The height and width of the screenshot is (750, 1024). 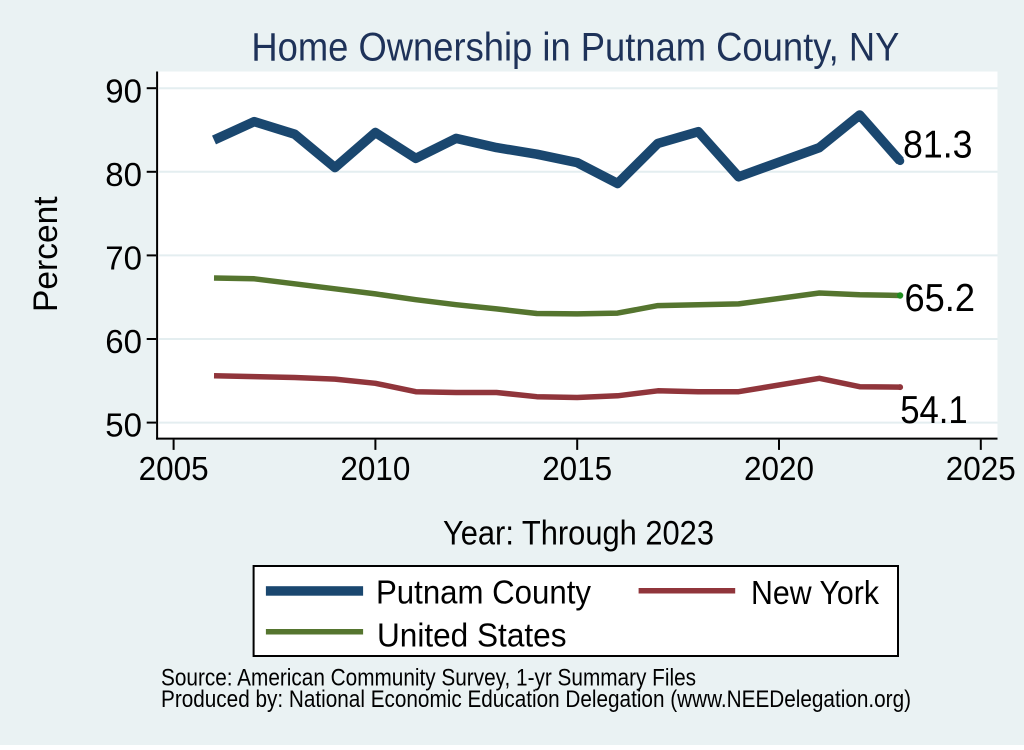 What do you see at coordinates (575, 47) in the screenshot?
I see `svg-text:Home Ownership in Putnam Count: Home Ownership in Putnam County, NY` at bounding box center [575, 47].